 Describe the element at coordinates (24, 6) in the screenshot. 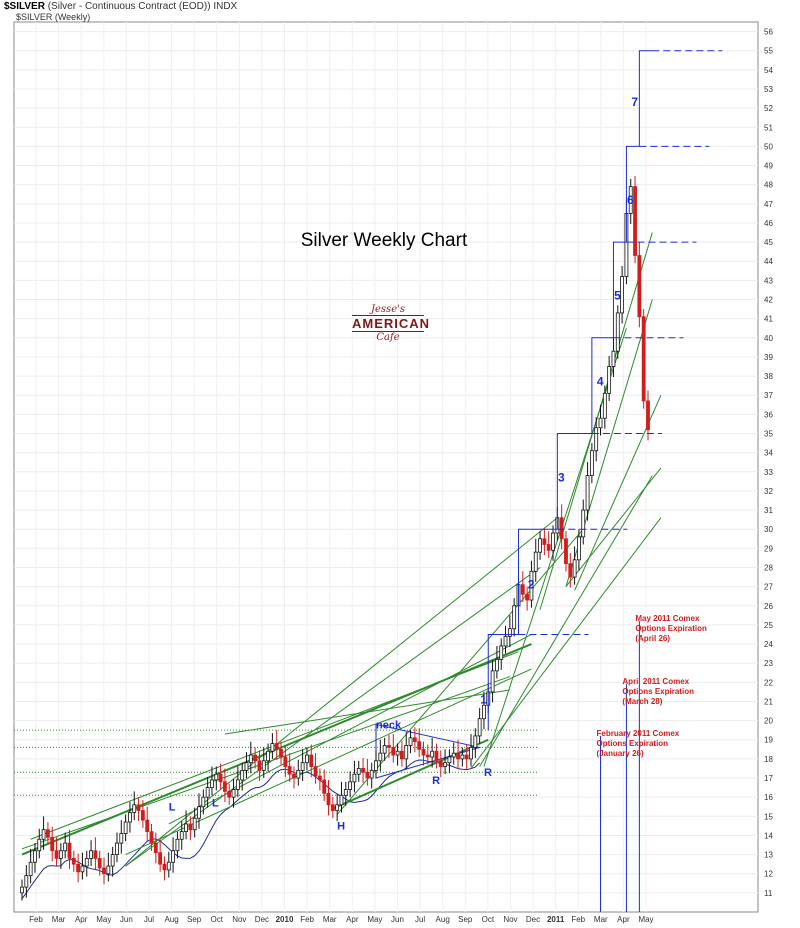

I see `symbol: $SILVER` at that location.